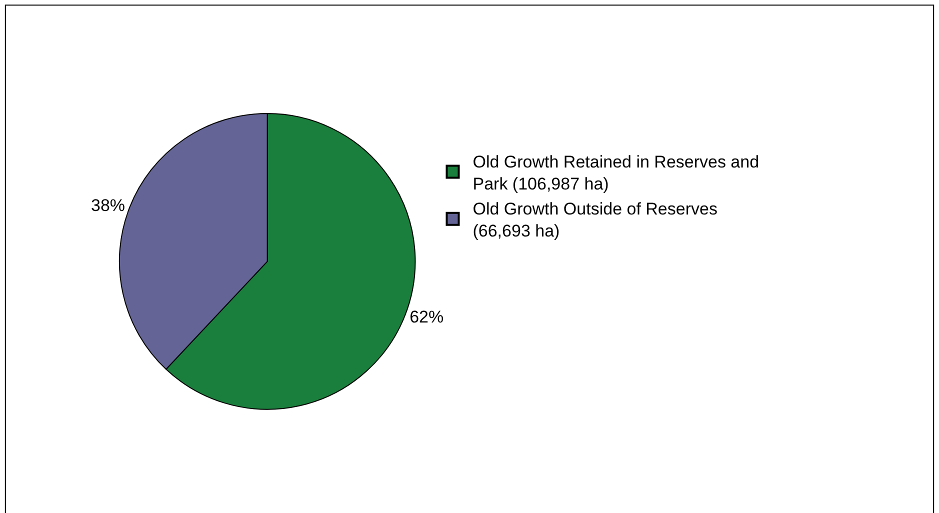 The image size is (939, 513). What do you see at coordinates (108, 206) in the screenshot?
I see `data-label: 38%` at bounding box center [108, 206].